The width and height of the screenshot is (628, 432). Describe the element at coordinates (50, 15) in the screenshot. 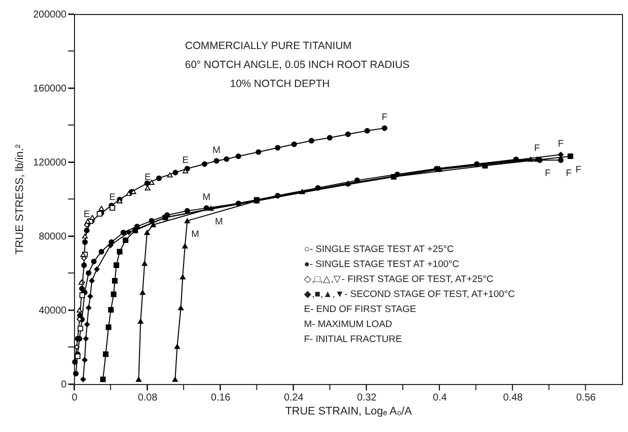

I see `y-tick-label: 200000` at that location.